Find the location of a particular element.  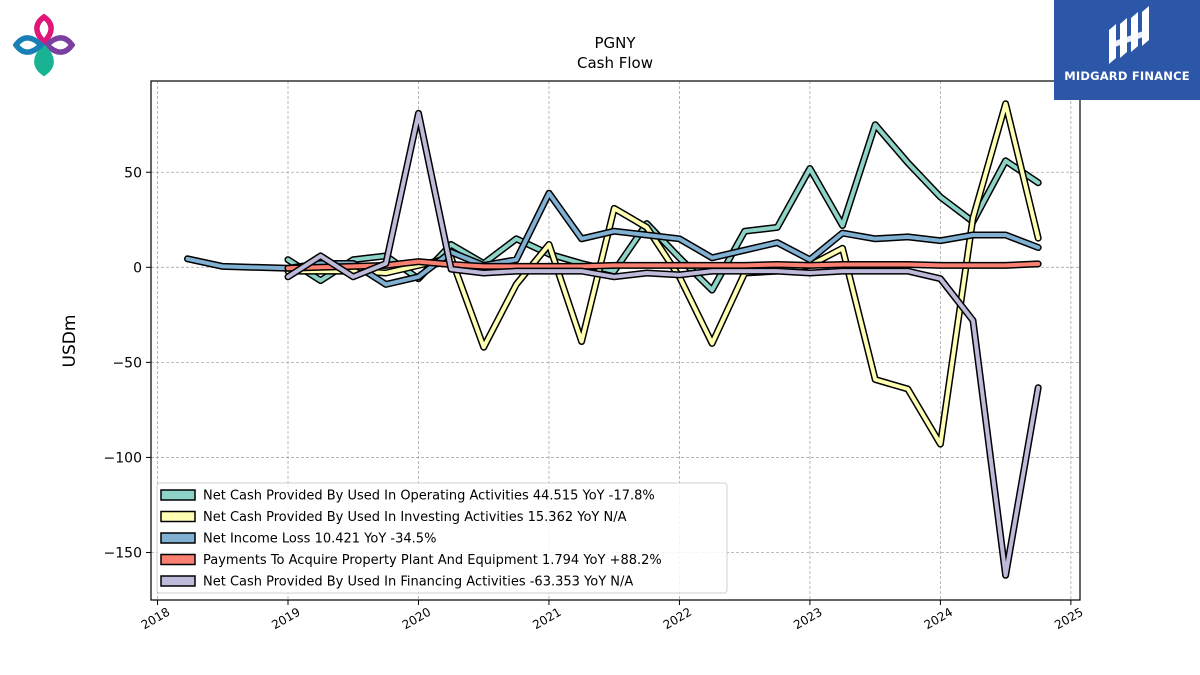

x-tick-label: 2023 is located at coordinates (807, 618).